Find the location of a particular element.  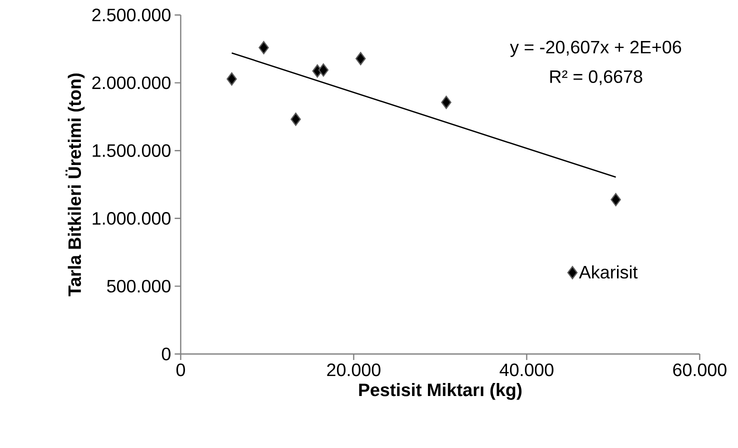

y-tick-label: 1.500.000 is located at coordinates (131, 150).